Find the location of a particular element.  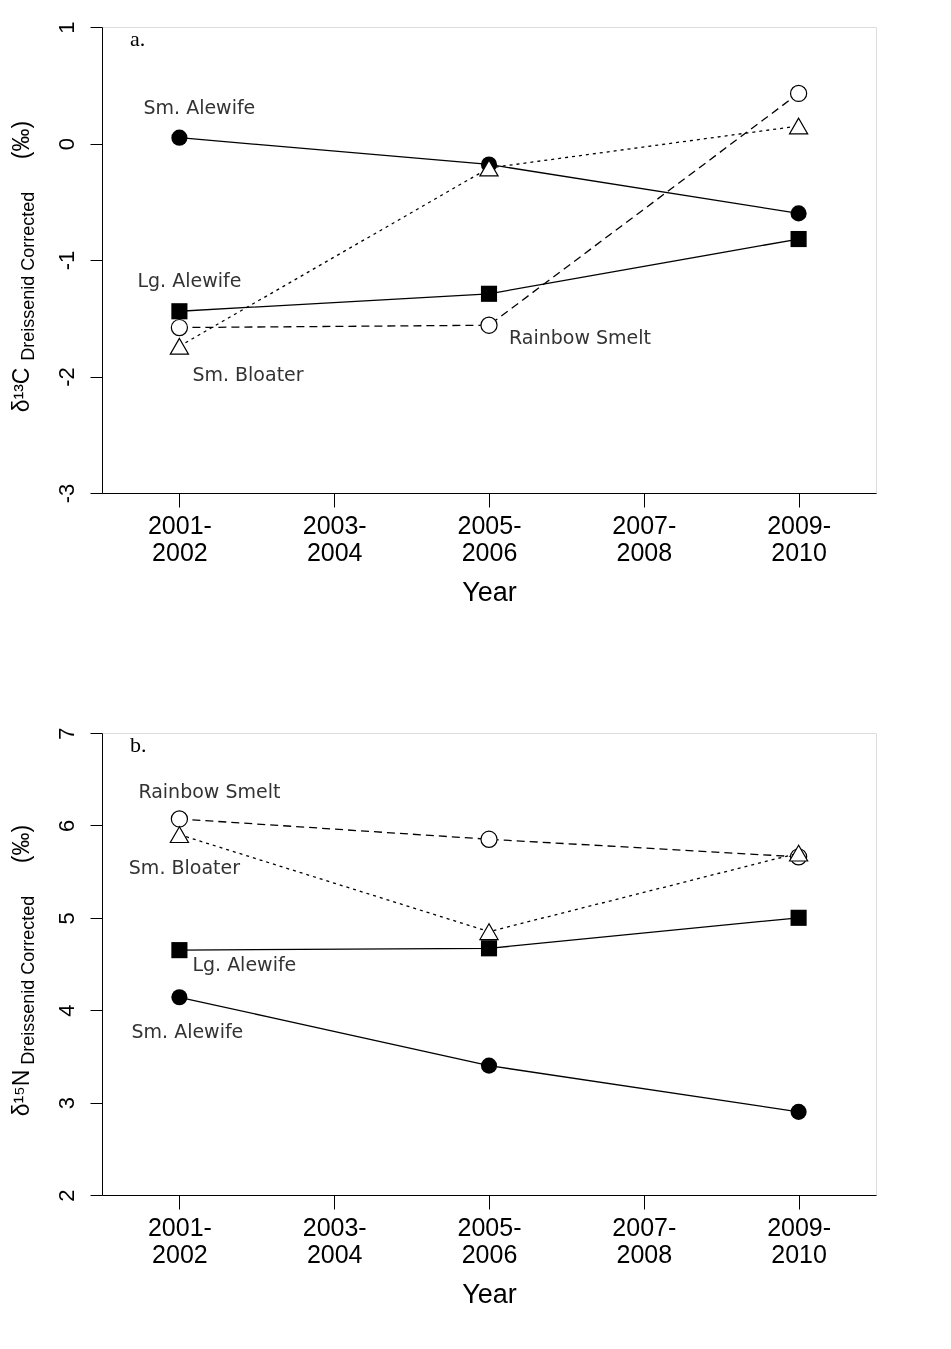

text: δ¹³CDreissenid Corrected (‰) is located at coordinates (23, 266).